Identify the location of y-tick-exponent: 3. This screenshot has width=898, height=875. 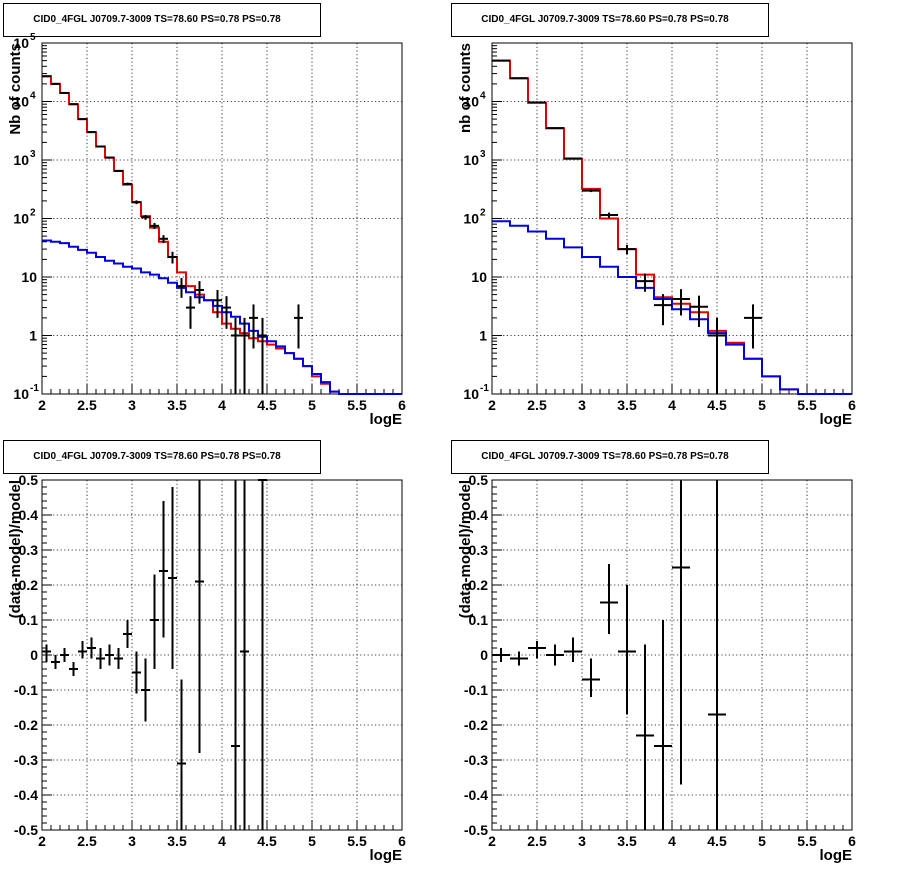
(483, 154).